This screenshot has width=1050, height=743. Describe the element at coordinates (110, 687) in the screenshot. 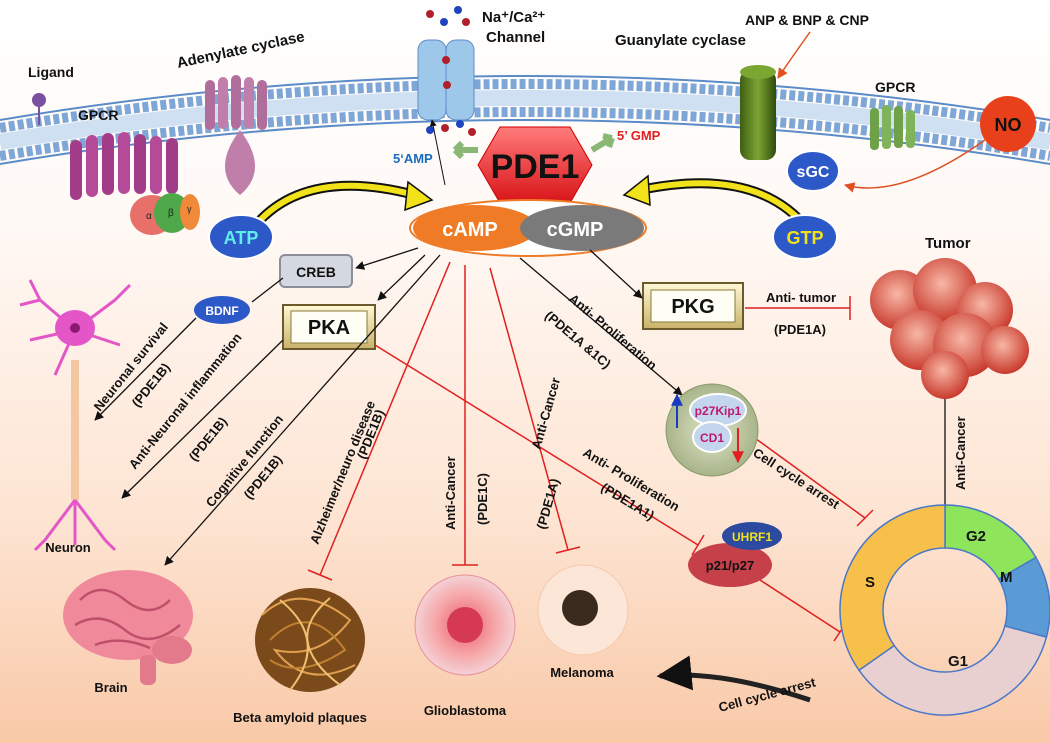

I see `brain-label: Brain` at that location.